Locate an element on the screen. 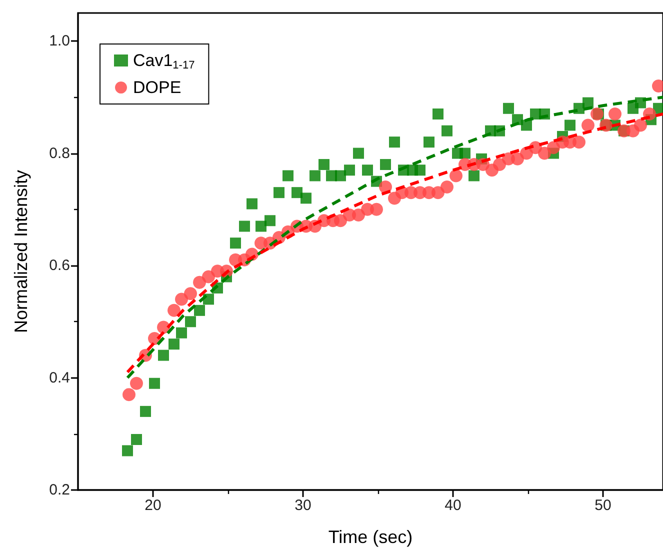 Image resolution: width=663 pixels, height=557 pixels. y-tick-label: 0.4 is located at coordinates (59, 377).